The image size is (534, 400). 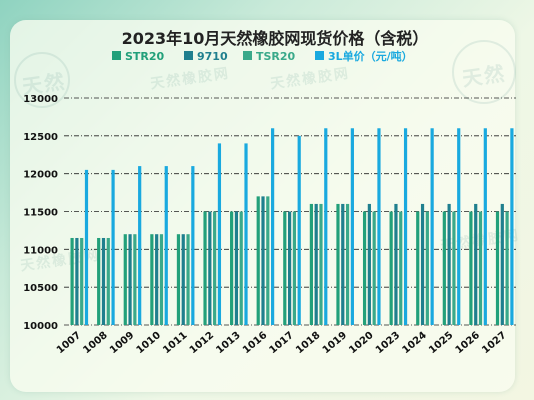 What do you see at coordinates (255, 343) in the screenshot?
I see `x-tick-label: 1016` at bounding box center [255, 343].